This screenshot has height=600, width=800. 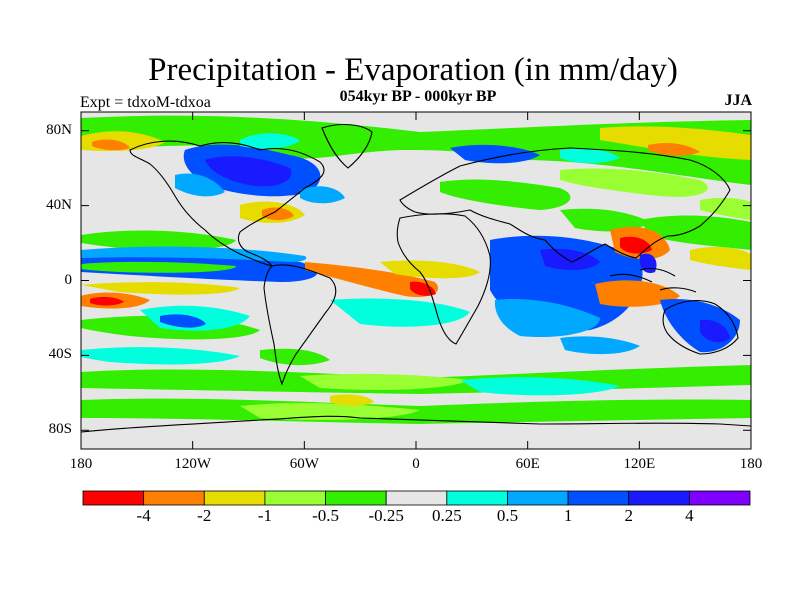 What do you see at coordinates (60, 429) in the screenshot?
I see `lat-label: 80S` at bounding box center [60, 429].